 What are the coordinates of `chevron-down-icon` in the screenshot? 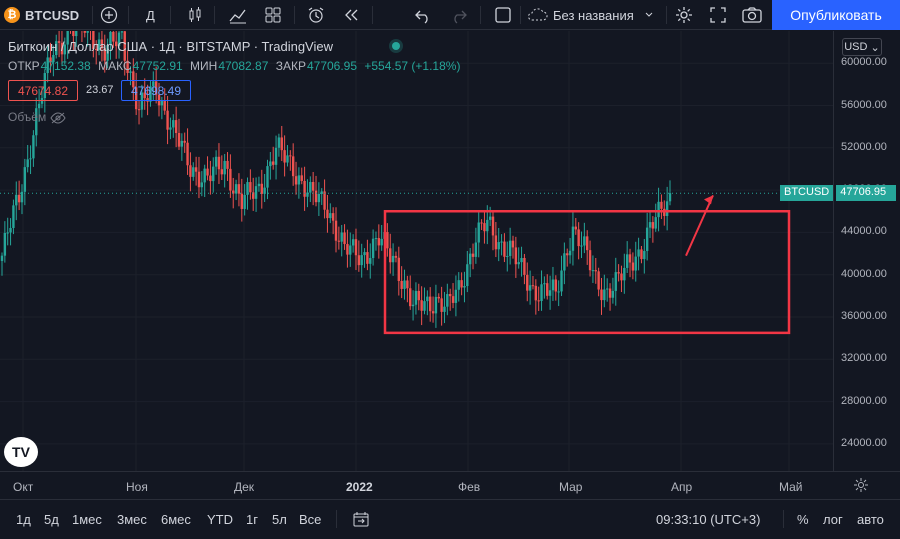 It's located at (649, 14).